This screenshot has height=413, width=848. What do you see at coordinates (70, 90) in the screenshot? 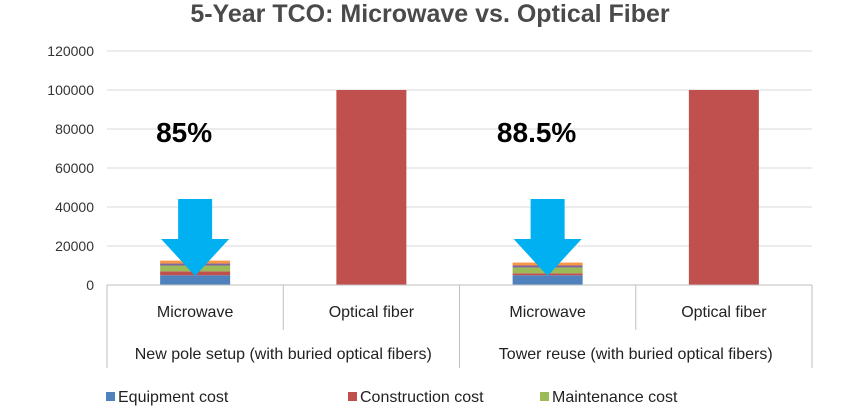
I see `y-tick-label: 100000` at bounding box center [70, 90].